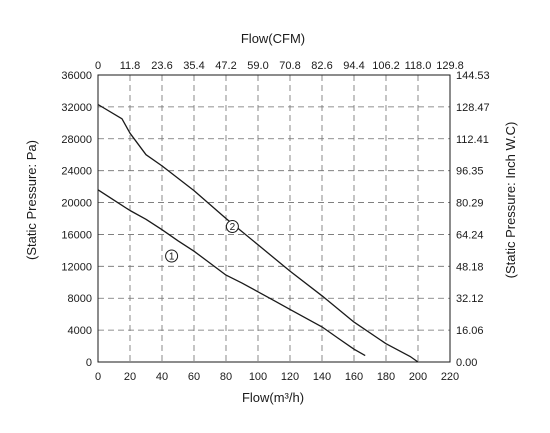 This screenshot has width=550, height=433. I want to click on x-tick-label: 40, so click(162, 377).